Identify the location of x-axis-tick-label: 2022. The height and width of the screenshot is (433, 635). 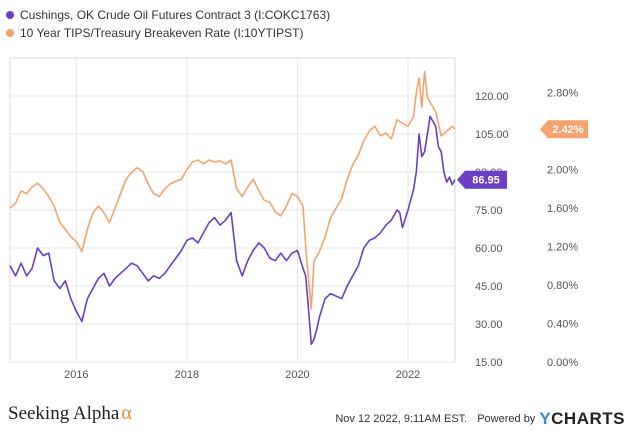
(408, 375).